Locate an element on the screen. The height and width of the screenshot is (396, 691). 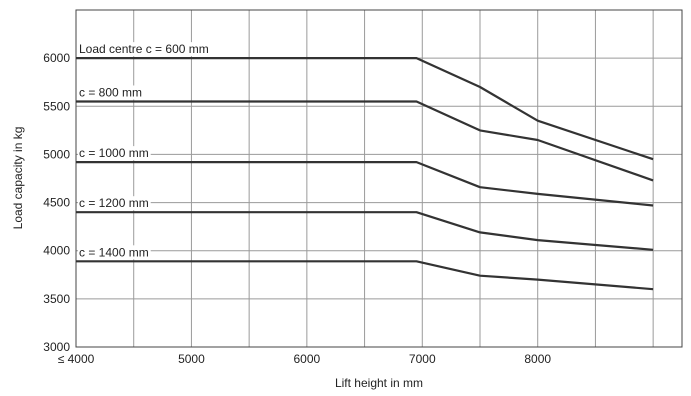
series-label-1: Load centre c = 600 mm is located at coordinates (144, 49).